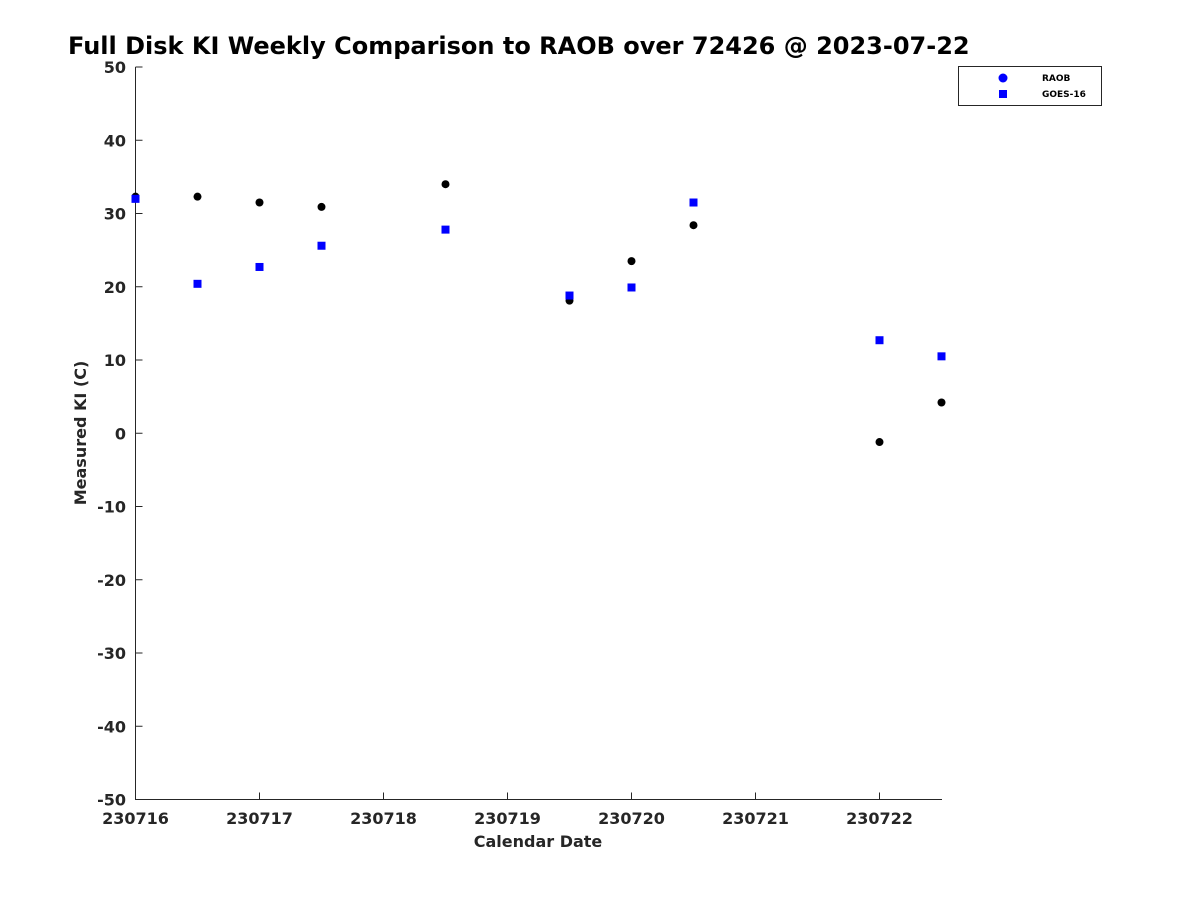 This screenshot has height=900, width=1200. Describe the element at coordinates (115, 214) in the screenshot. I see `y-tick-label: 30` at that location.